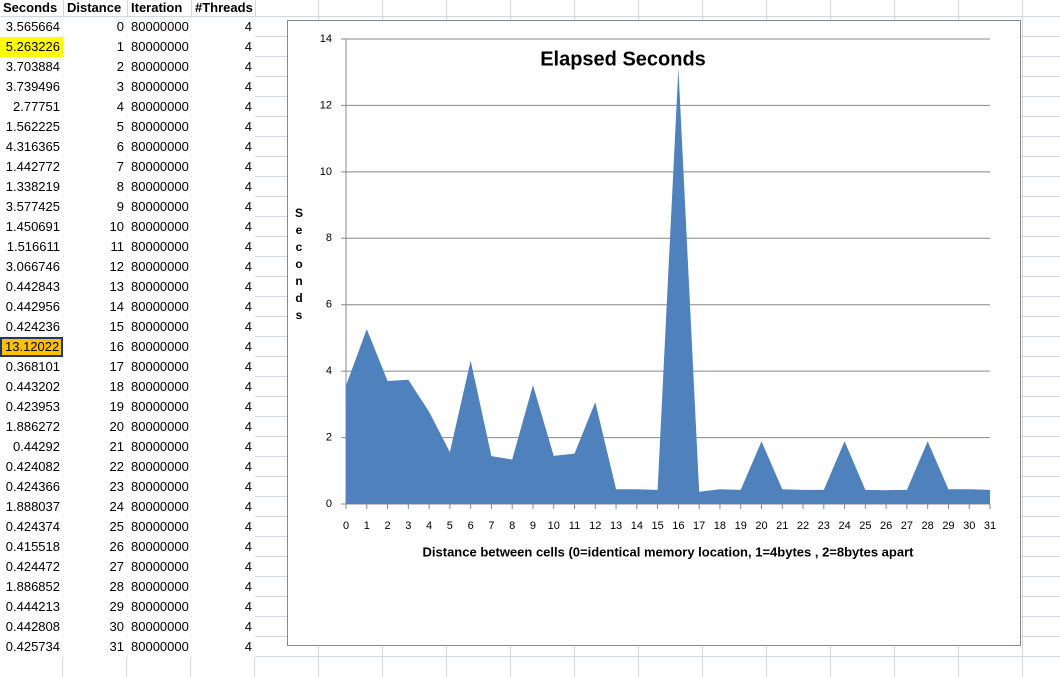  What do you see at coordinates (95, 647) in the screenshot?
I see `cell: 31` at bounding box center [95, 647].